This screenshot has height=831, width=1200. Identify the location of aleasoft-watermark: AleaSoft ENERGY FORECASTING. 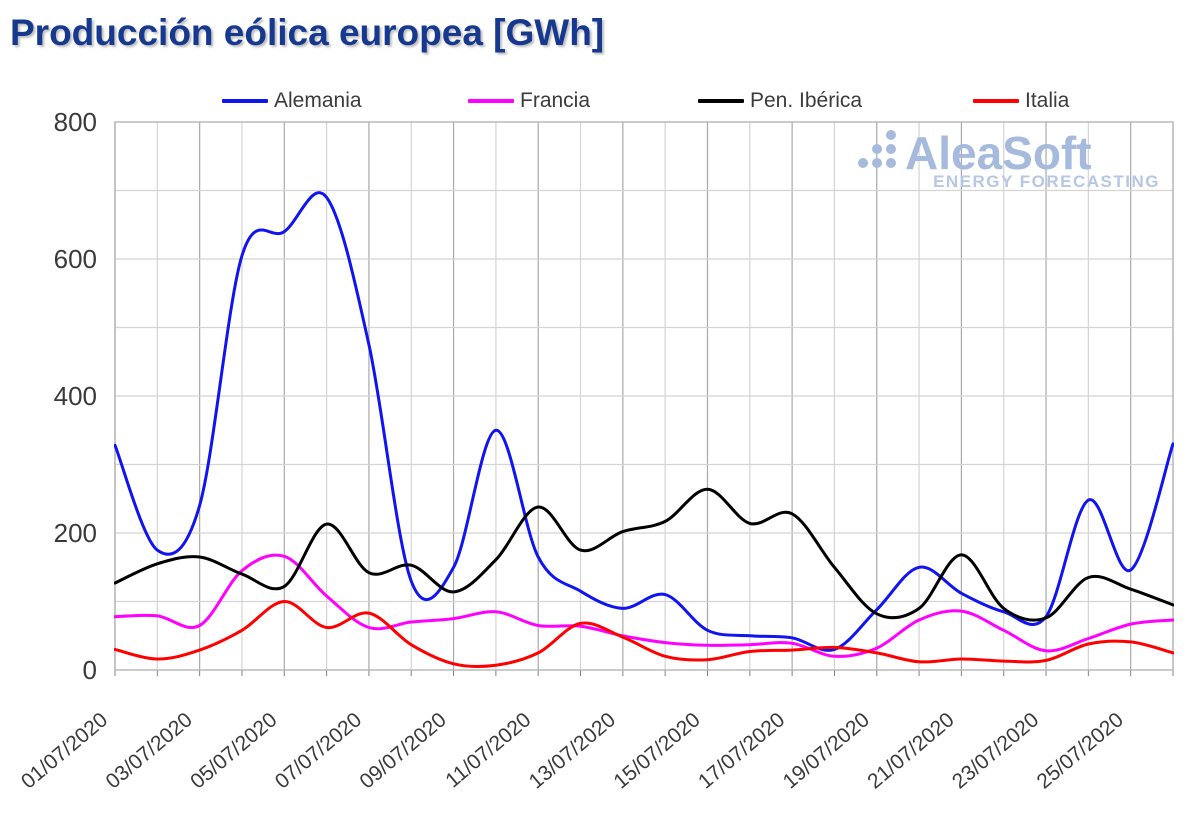
(1009, 161).